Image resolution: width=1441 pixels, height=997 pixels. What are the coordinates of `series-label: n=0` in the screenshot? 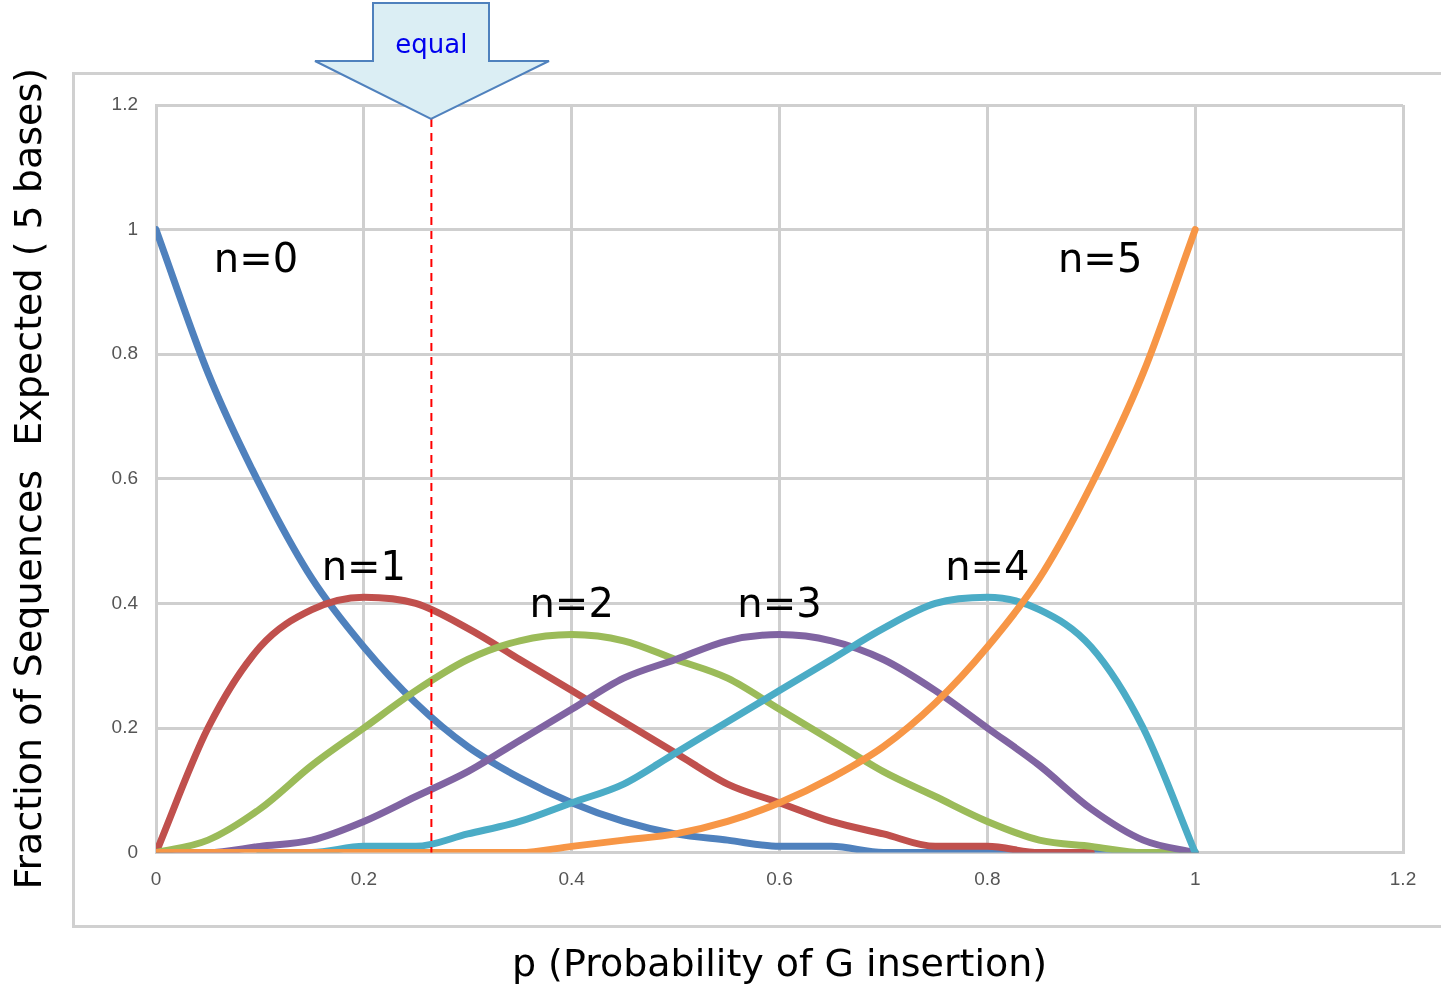 It's located at (256, 257).